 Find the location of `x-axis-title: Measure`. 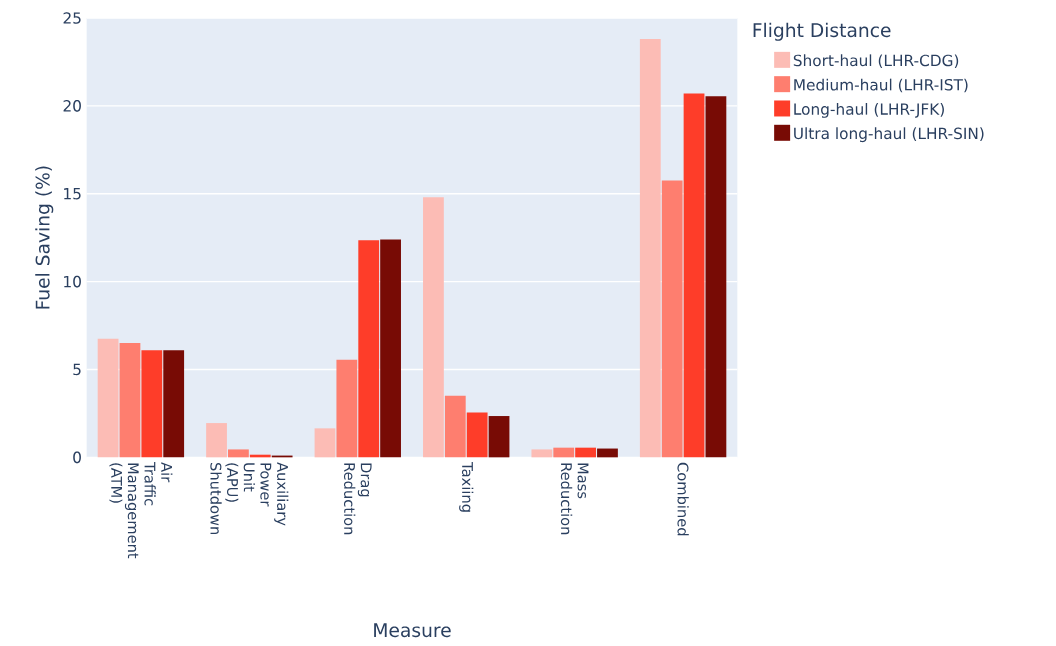

x-axis-title: Measure is located at coordinates (412, 630).